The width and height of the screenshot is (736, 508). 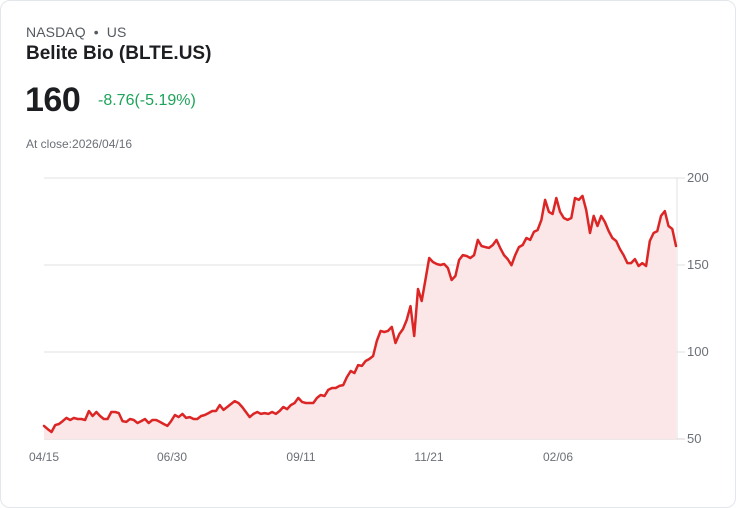 What do you see at coordinates (116, 32) in the screenshot?
I see `market-name: US` at bounding box center [116, 32].